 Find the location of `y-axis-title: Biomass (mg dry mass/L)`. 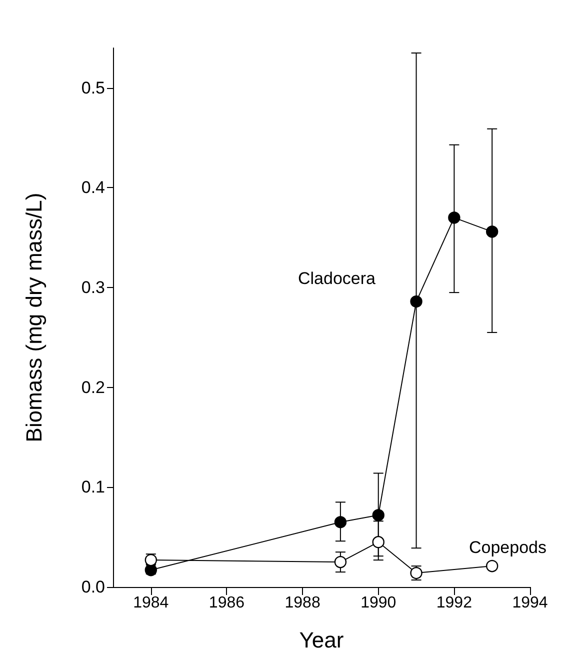

y-axis-title: Biomass (mg dry mass/L) is located at coordinates (34, 317).